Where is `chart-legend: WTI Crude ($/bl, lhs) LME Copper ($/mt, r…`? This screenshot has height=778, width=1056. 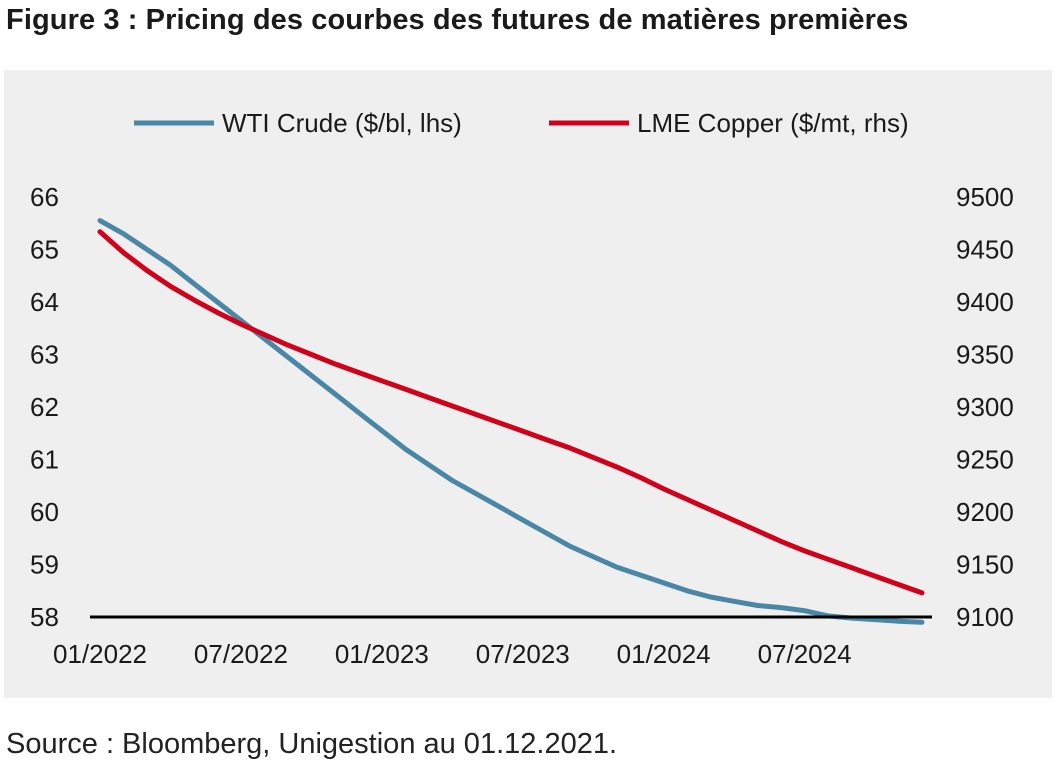 chart-legend: WTI Crude ($/bl, lhs) LME Copper ($/mt, r… is located at coordinates (521, 123).